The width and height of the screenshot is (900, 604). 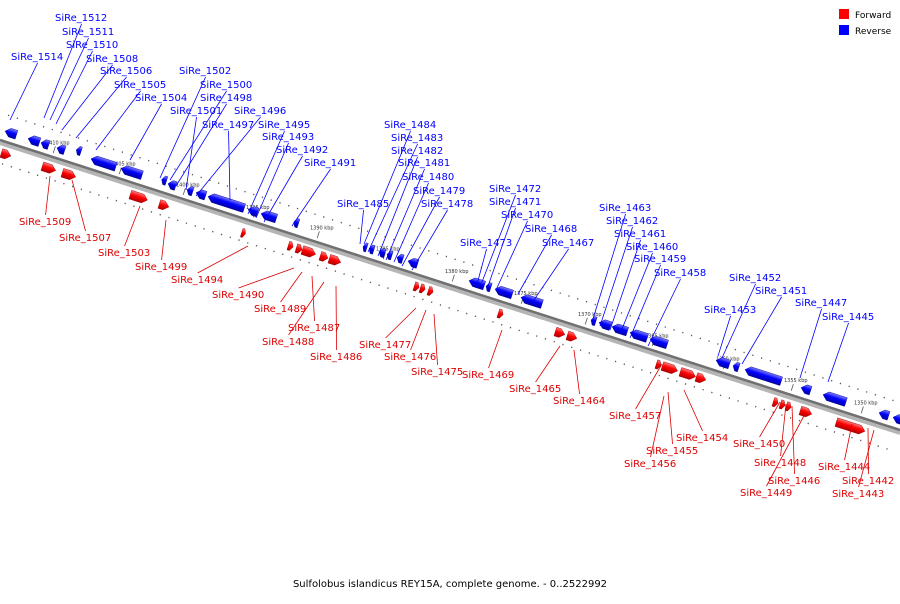 What do you see at coordinates (161, 98) in the screenshot?
I see `reverse-gene-label: SiRe_1504` at bounding box center [161, 98].